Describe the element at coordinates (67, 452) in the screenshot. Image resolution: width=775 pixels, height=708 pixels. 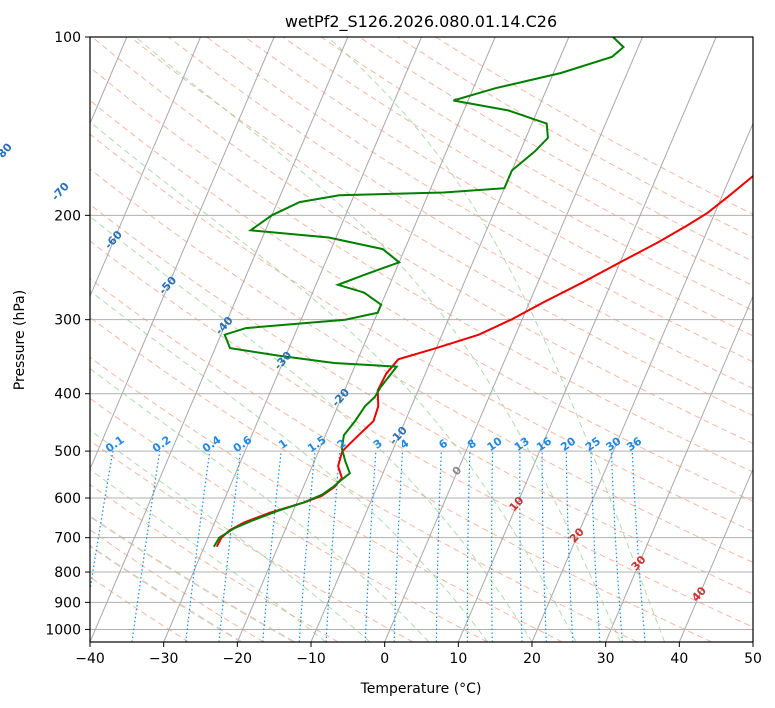
I see `y-tick-label: 500` at that location.